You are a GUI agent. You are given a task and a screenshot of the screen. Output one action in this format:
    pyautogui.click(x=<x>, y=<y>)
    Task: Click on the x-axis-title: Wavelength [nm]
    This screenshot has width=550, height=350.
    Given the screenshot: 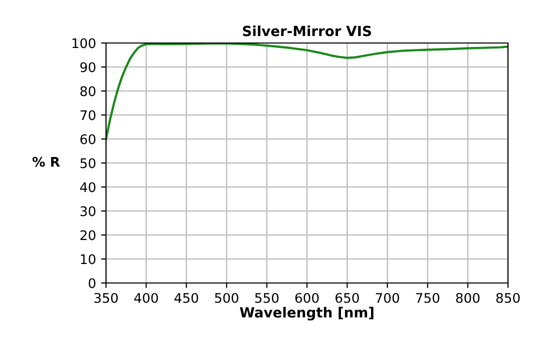 What is the action you would take?
    pyautogui.click(x=307, y=313)
    